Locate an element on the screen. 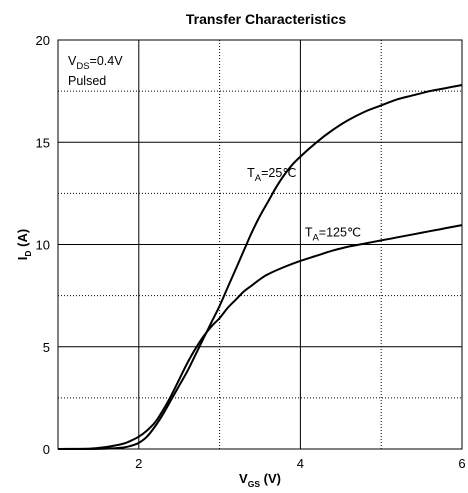 The image size is (468, 493). y-tick-label: 0 is located at coordinates (46, 449).